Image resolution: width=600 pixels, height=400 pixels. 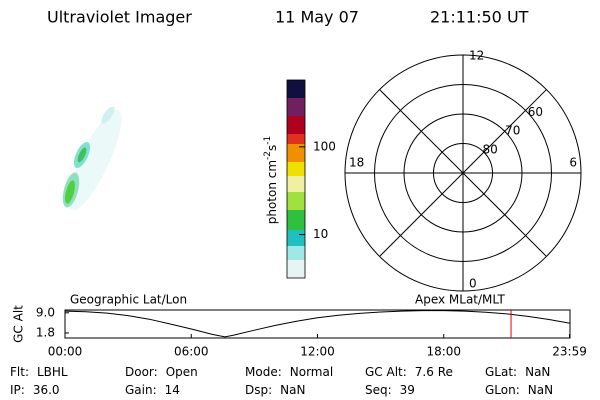 I want to click on status-value: LBHL, so click(x=52, y=372).